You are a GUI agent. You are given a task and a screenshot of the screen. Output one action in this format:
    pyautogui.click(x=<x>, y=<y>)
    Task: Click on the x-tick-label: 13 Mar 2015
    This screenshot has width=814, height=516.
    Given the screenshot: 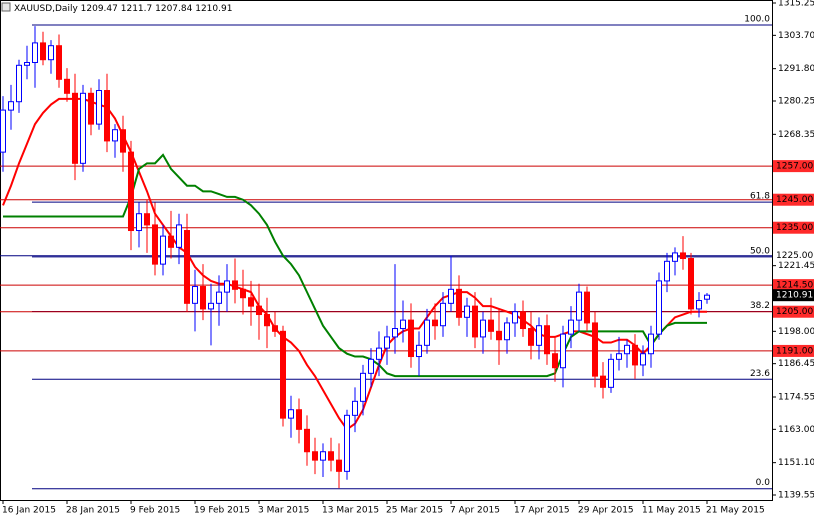 What is the action you would take?
    pyautogui.click(x=350, y=511)
    